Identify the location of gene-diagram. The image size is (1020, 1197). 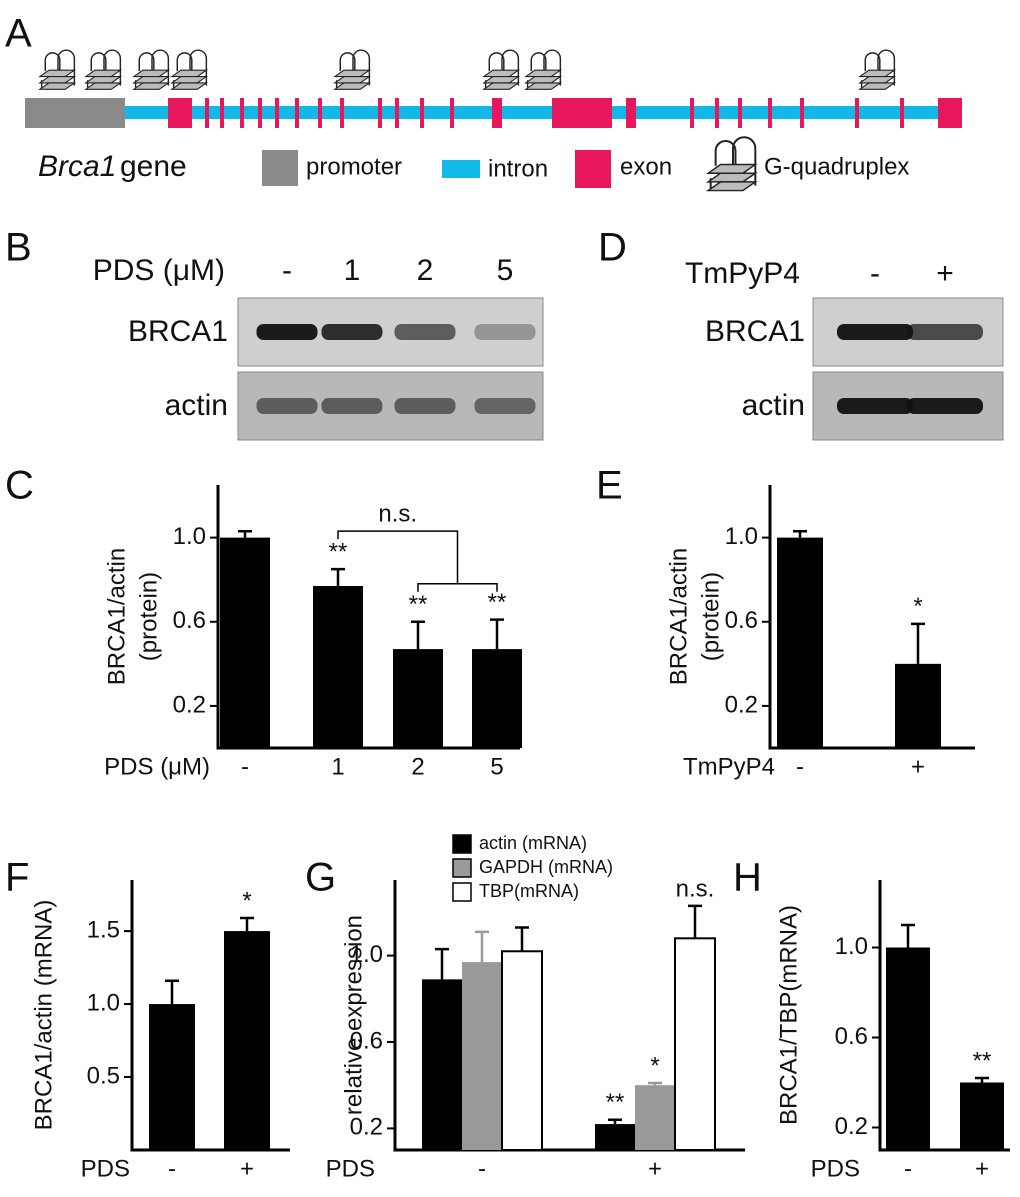
(493, 88).